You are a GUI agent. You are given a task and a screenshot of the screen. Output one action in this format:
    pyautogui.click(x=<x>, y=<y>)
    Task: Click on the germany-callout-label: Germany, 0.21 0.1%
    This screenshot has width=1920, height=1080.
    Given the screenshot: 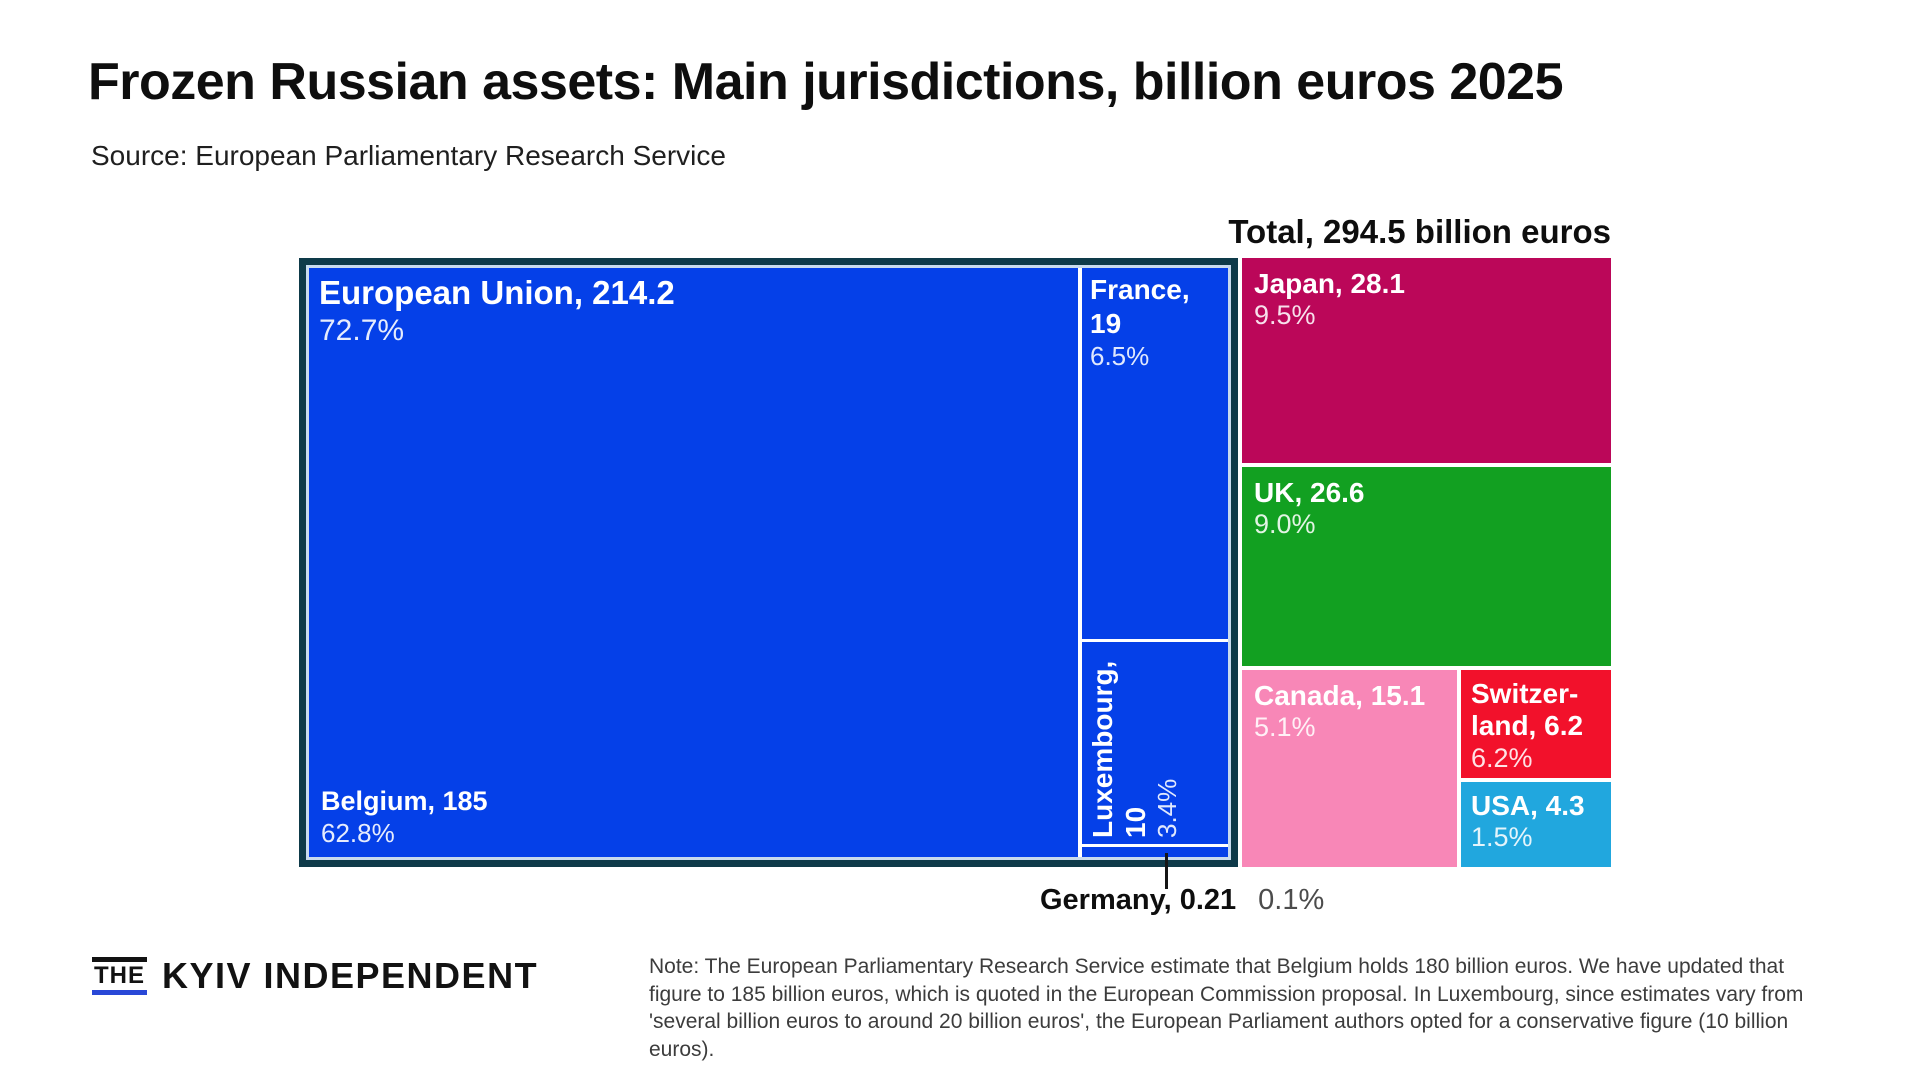 What is the action you would take?
    pyautogui.click(x=1182, y=900)
    